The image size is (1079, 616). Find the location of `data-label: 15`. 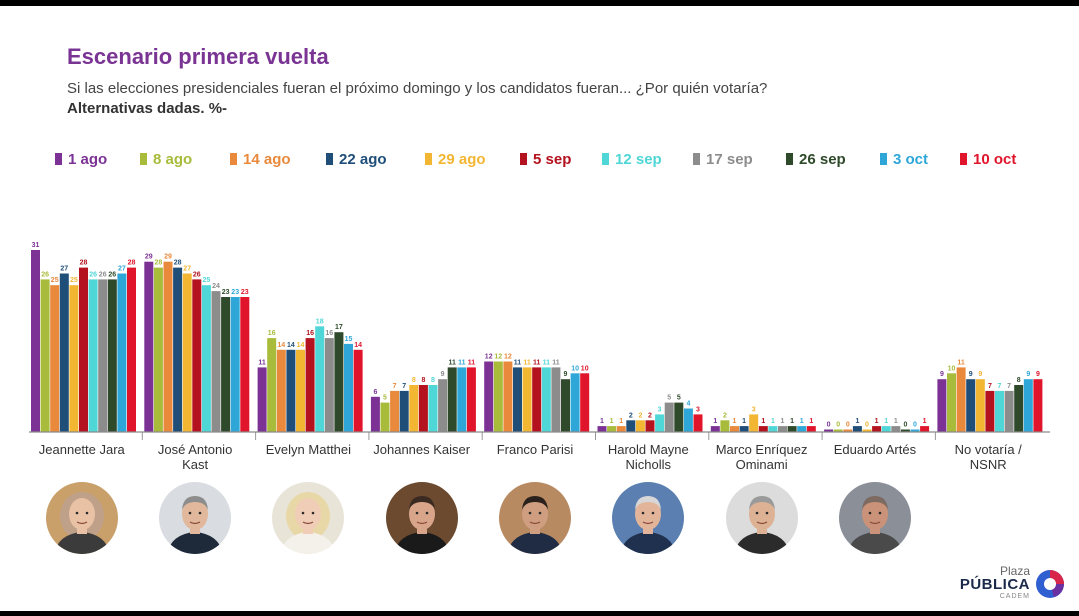

data-label: 15 is located at coordinates (349, 339).